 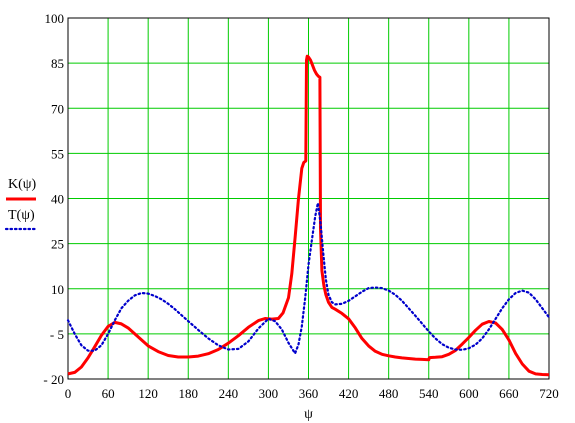 I want to click on x-tick-label: 360, so click(x=309, y=393).